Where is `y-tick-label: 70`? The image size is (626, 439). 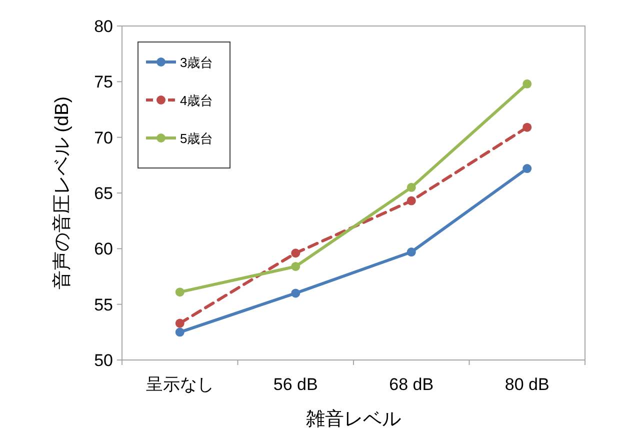
y-tick-label: 70 is located at coordinates (103, 138).